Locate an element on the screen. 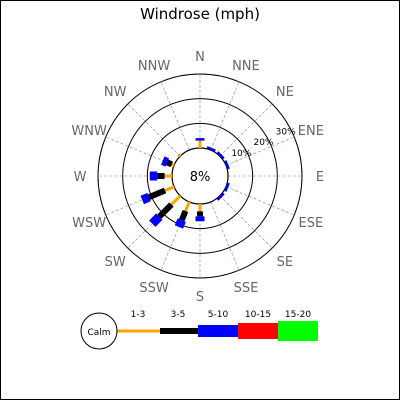 The height and width of the screenshot is (400, 400). legend-label-5-10: 5-10 is located at coordinates (218, 315).